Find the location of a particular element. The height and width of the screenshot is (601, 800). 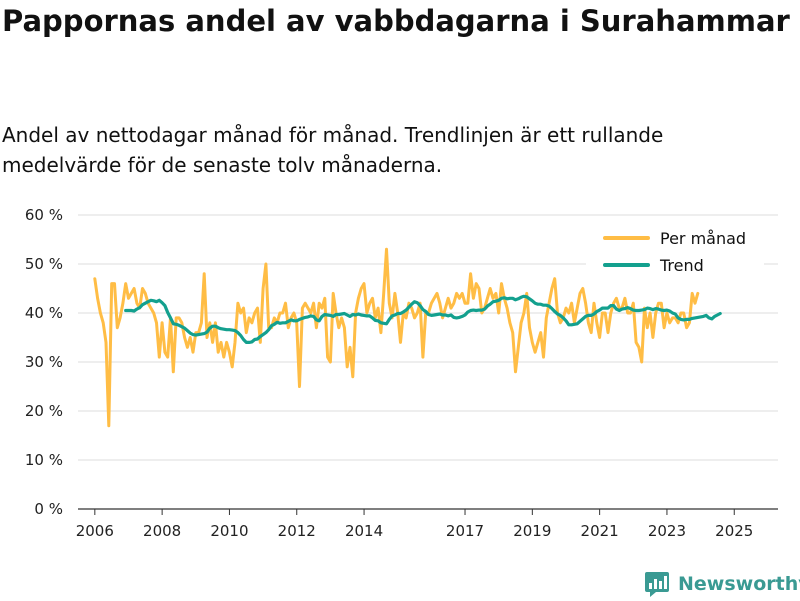

y-tick-label: 0 % is located at coordinates (48, 509).